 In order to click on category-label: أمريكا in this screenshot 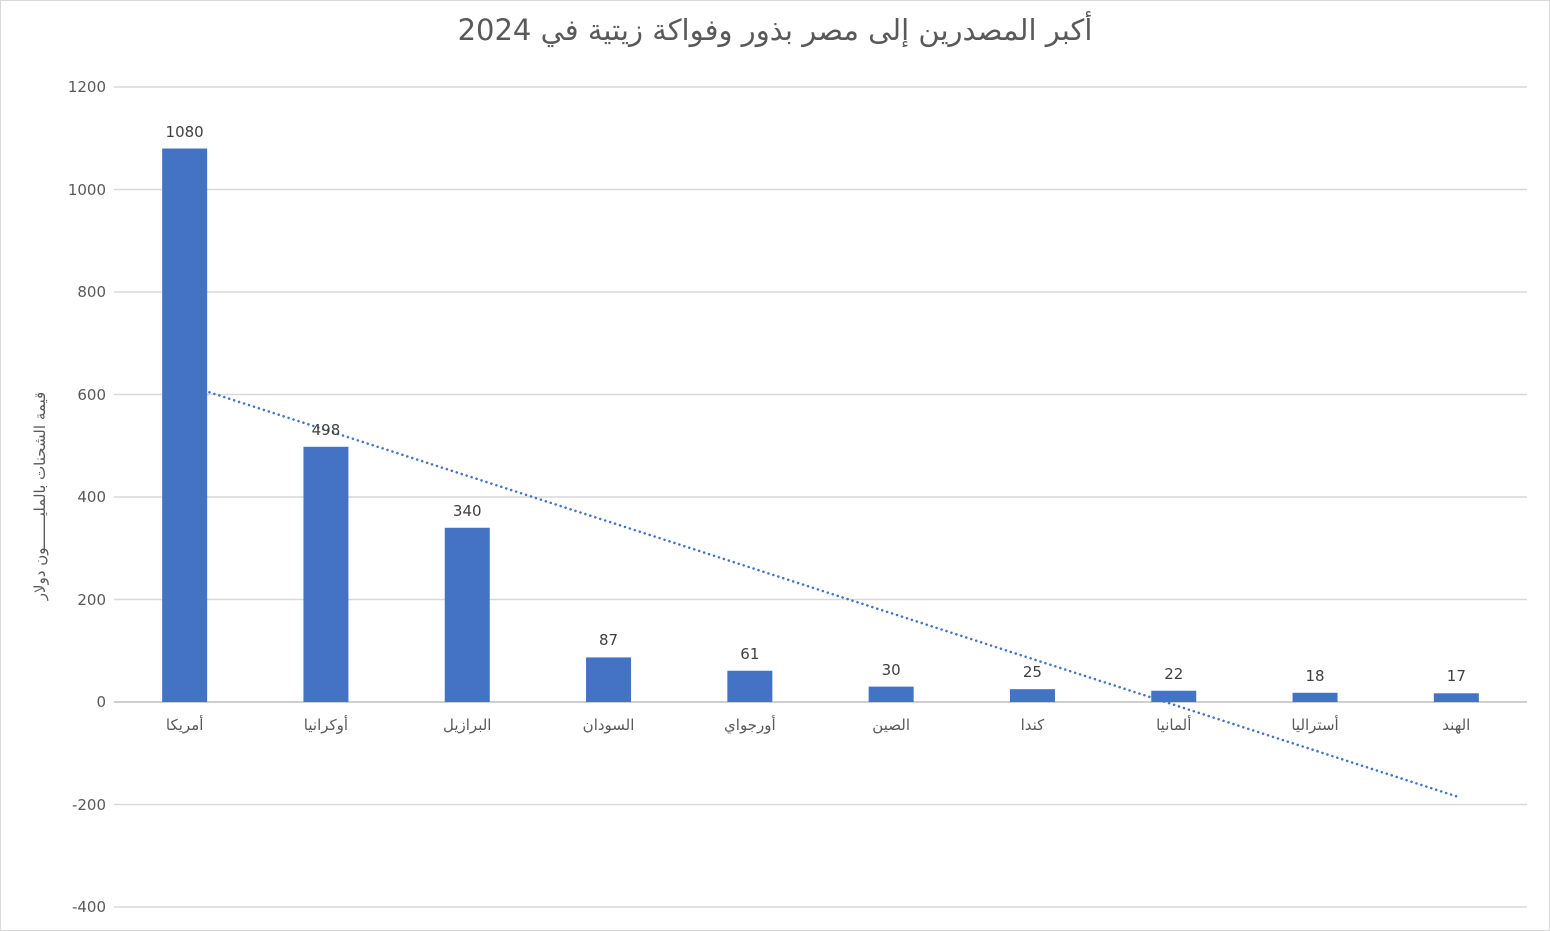, I will do `click(184, 725)`.